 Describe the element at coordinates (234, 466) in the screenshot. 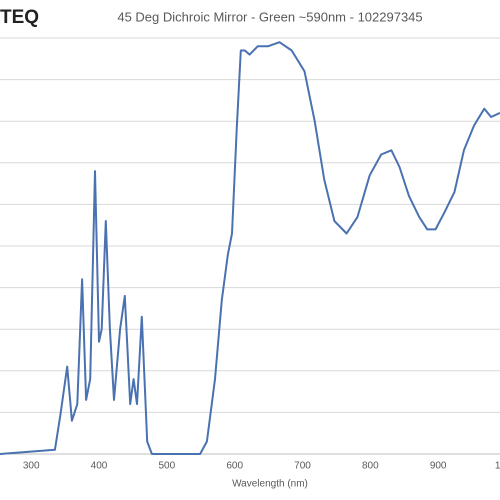

I see `x-tick-label: 600` at that location.